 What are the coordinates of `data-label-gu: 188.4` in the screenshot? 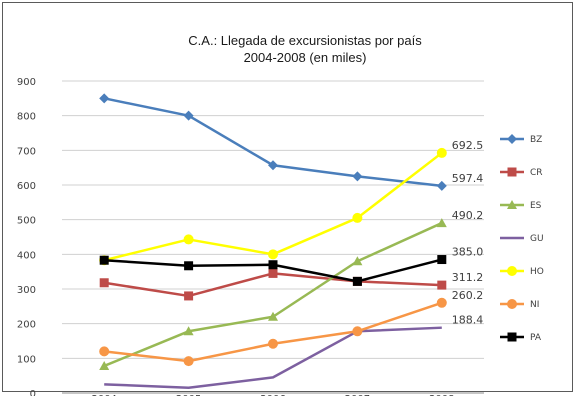 It's located at (468, 320).